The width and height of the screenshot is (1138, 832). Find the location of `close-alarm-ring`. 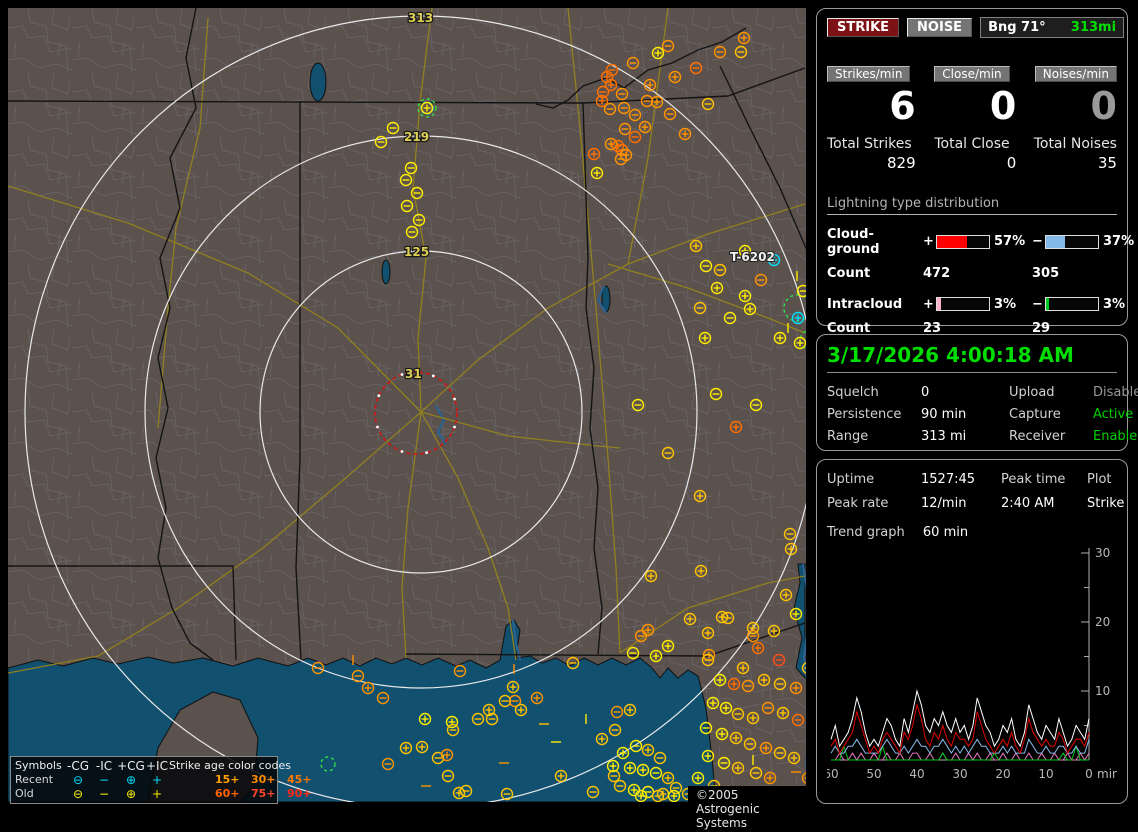

close-alarm-ring is located at coordinates (416, 413).